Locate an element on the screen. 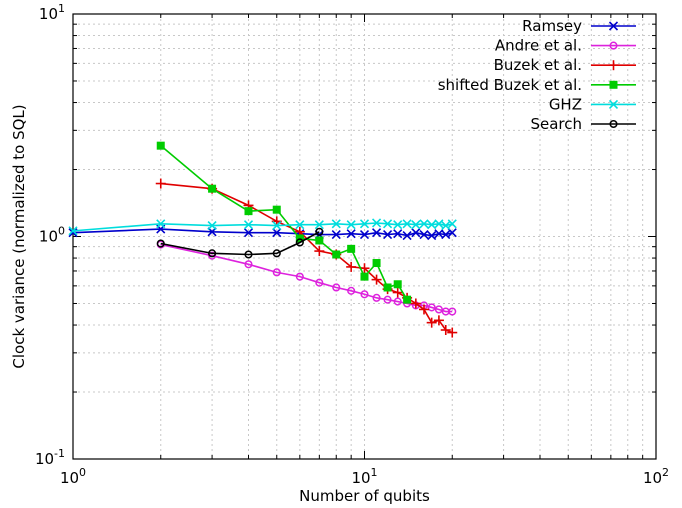 The image size is (682, 508). legend-item: Andre et al. is located at coordinates (565, 46).